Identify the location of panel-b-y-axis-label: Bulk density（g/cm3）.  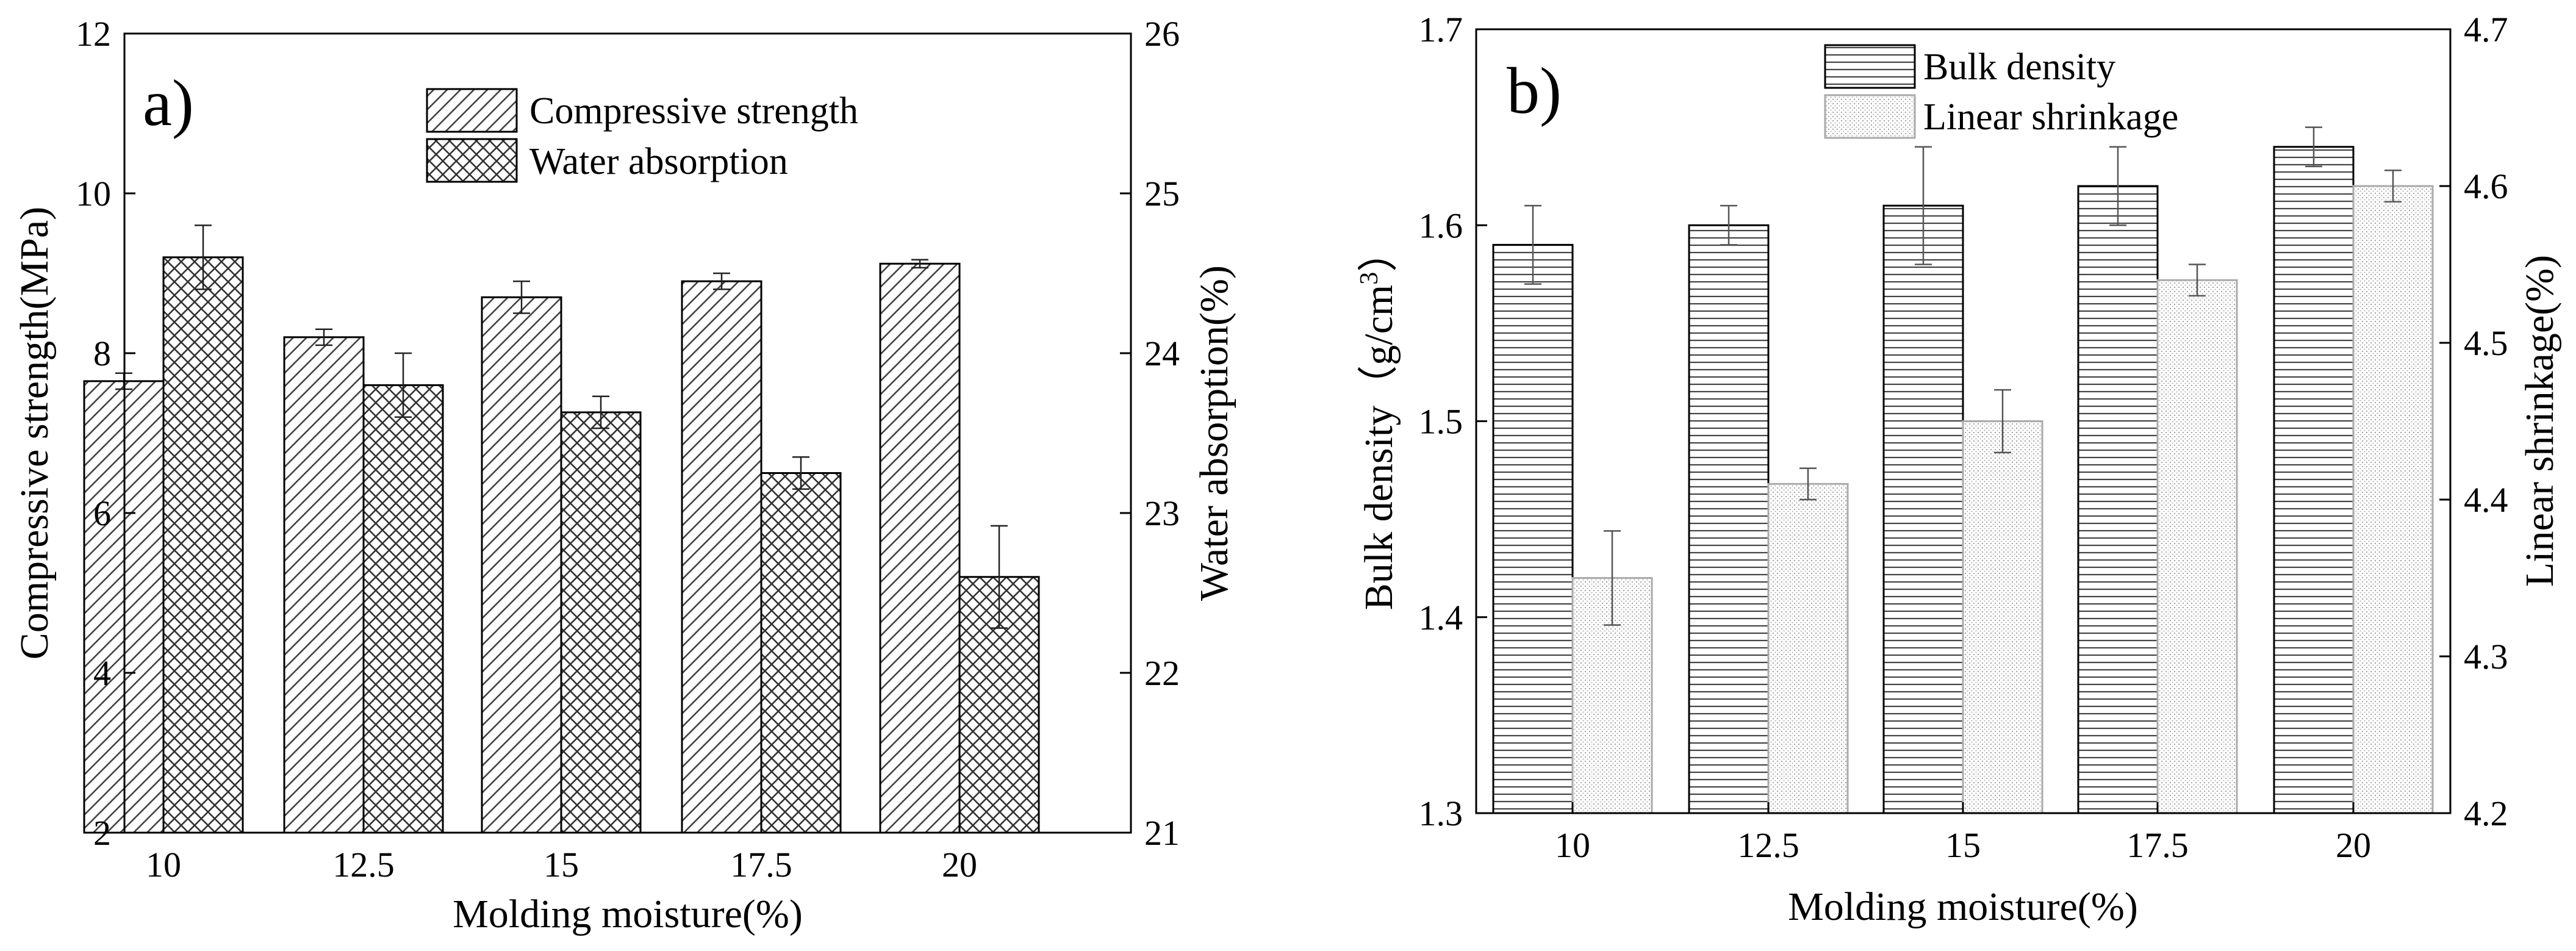
(1378, 421).